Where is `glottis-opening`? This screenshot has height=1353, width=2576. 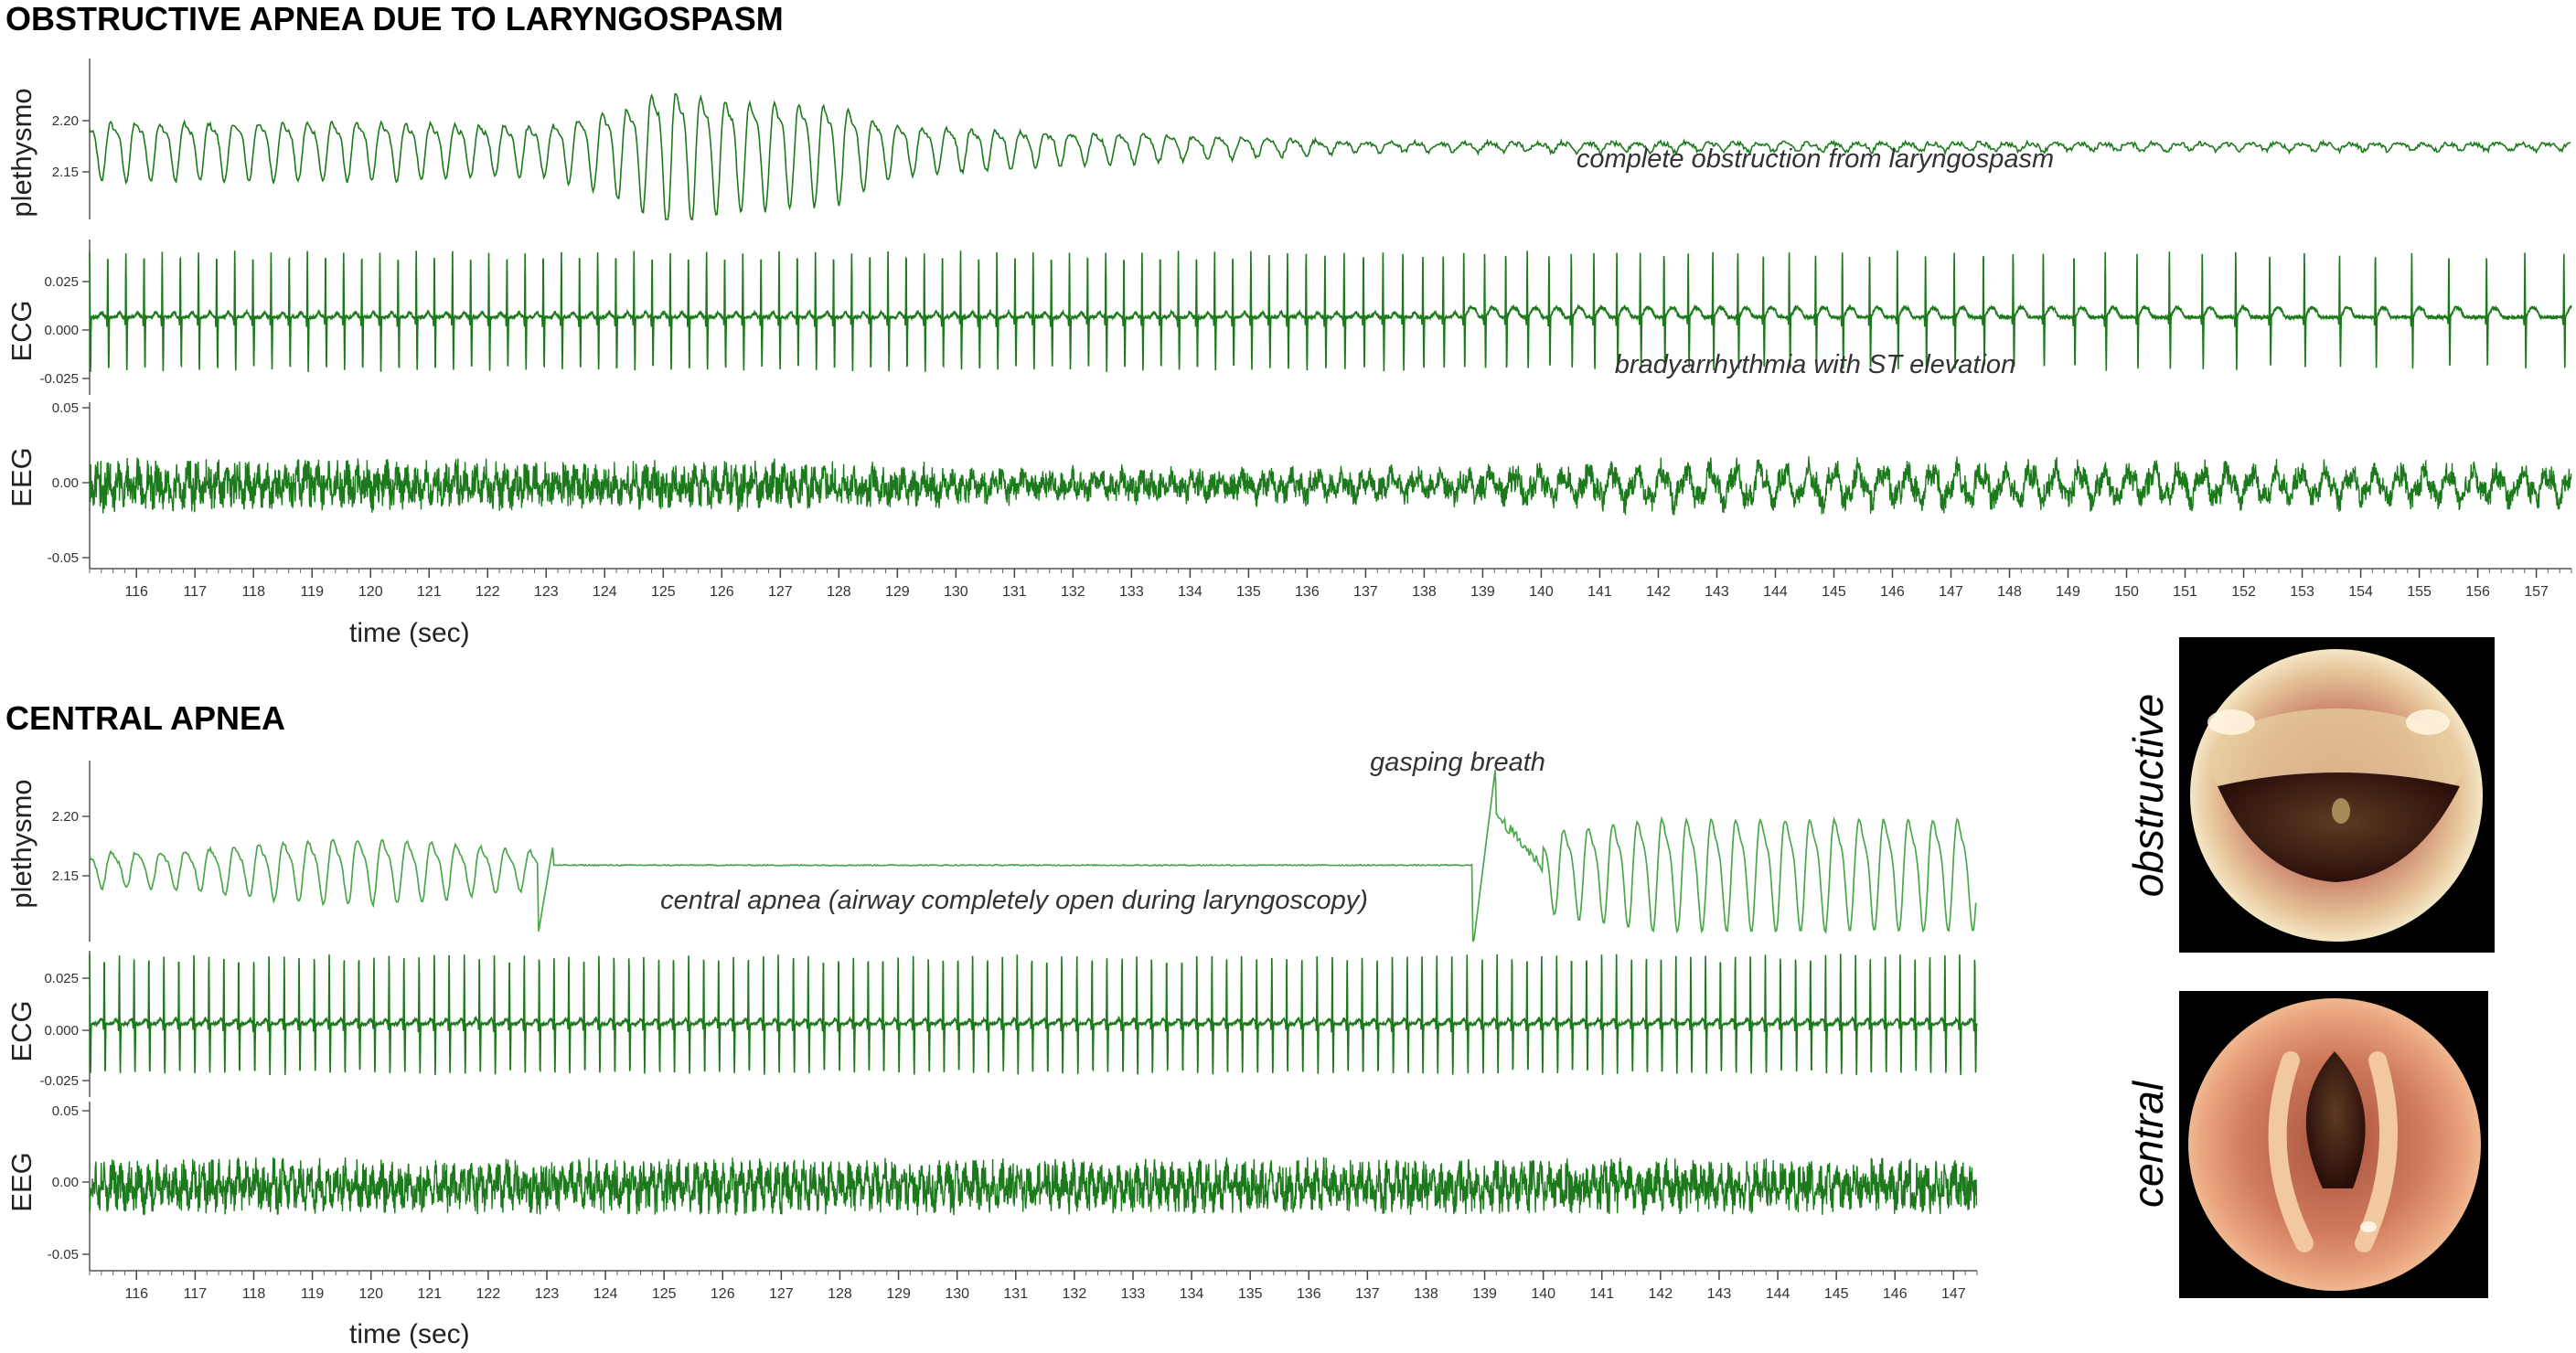
glottis-opening is located at coordinates (2339, 827).